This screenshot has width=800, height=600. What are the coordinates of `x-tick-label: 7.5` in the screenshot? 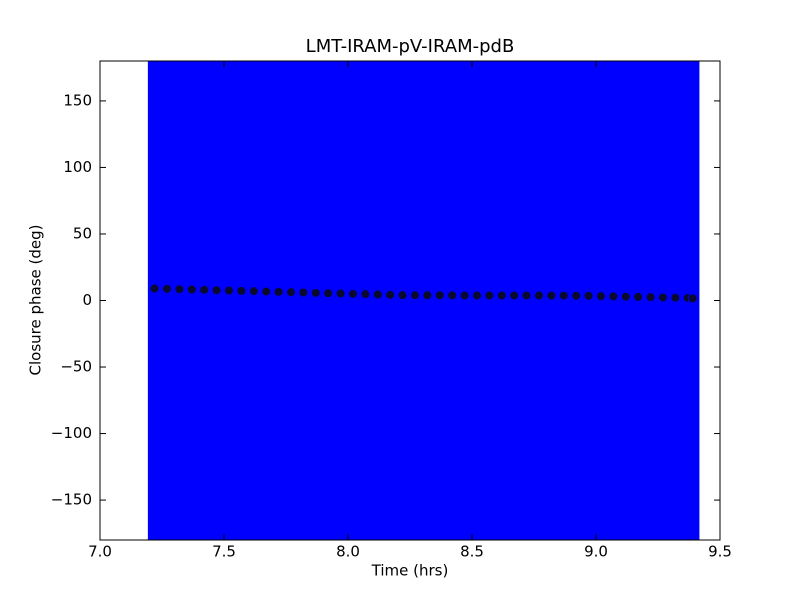 It's located at (224, 552).